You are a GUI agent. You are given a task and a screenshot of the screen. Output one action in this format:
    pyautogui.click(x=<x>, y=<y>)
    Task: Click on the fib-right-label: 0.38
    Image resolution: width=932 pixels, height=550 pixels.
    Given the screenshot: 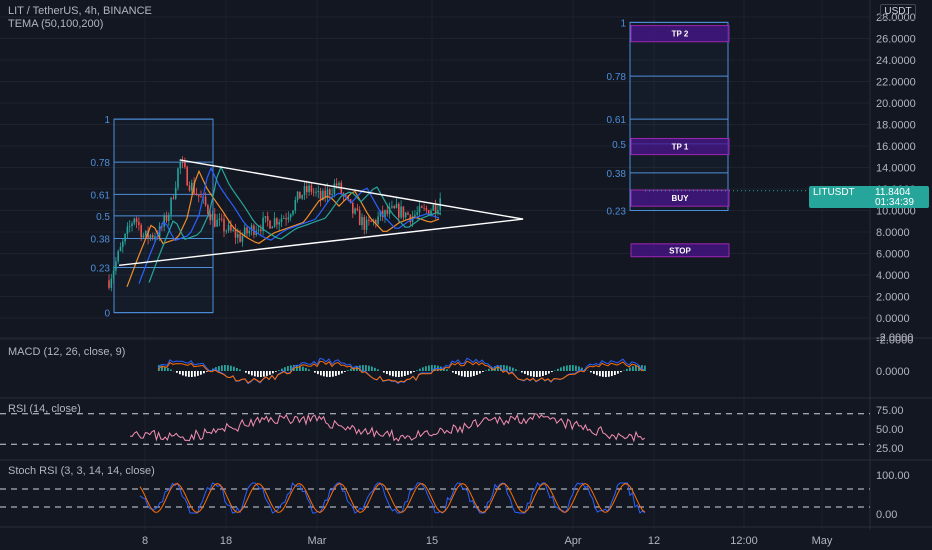 What is the action you would take?
    pyautogui.click(x=617, y=174)
    